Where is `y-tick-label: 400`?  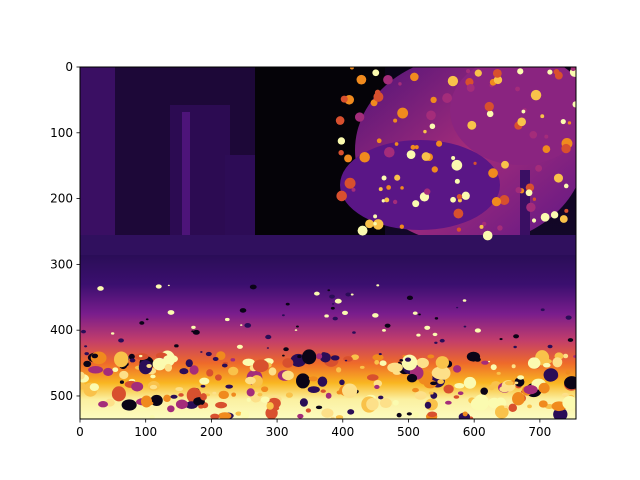
y-tick-label: 400 is located at coordinates (61, 330).